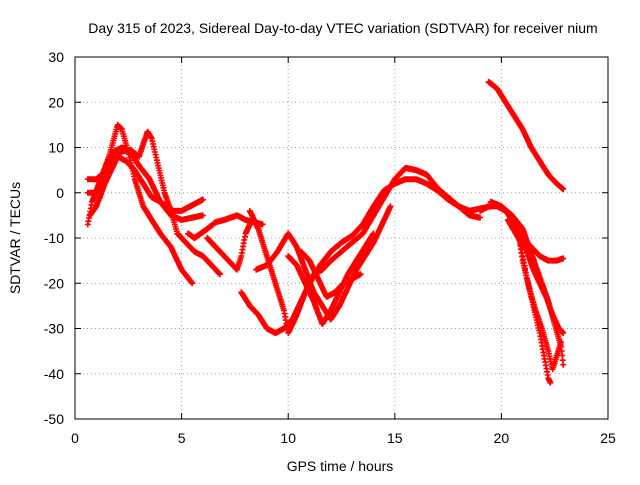  Describe the element at coordinates (54, 419) in the screenshot. I see `y-tick-label: -50` at that location.